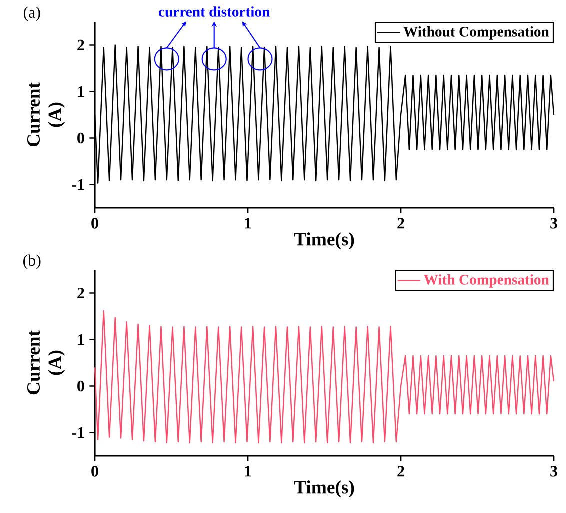  Describe the element at coordinates (214, 11) in the screenshot. I see `annotation: current distortion` at that location.